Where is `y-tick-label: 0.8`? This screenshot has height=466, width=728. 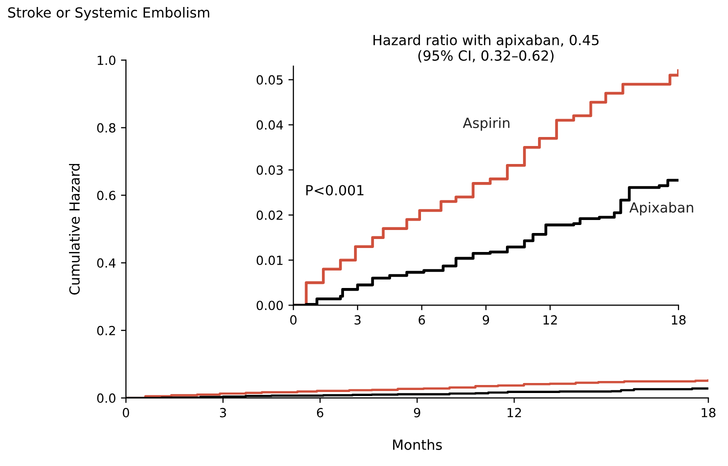
y-tick-label: 0.8 is located at coordinates (106, 128).